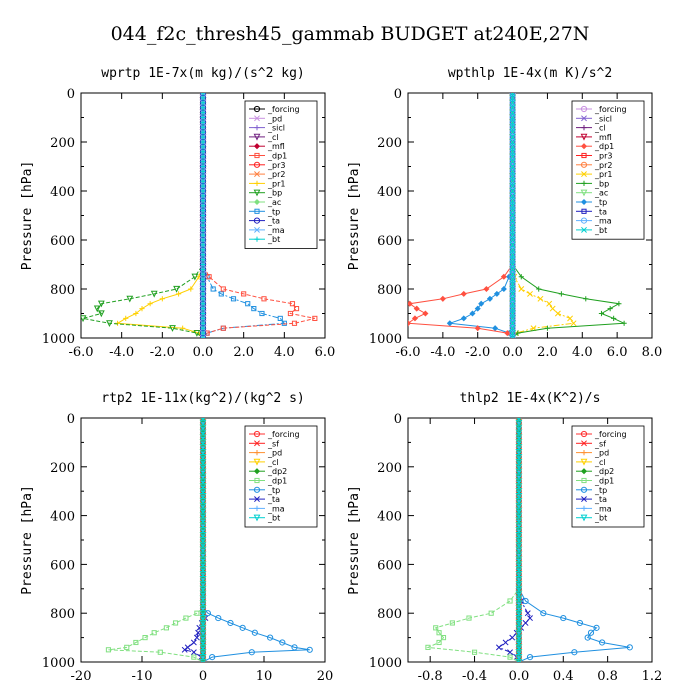  Describe the element at coordinates (530, 398) in the screenshot. I see `panel-title: thlp2 1E-4x(K^2)/s` at that location.